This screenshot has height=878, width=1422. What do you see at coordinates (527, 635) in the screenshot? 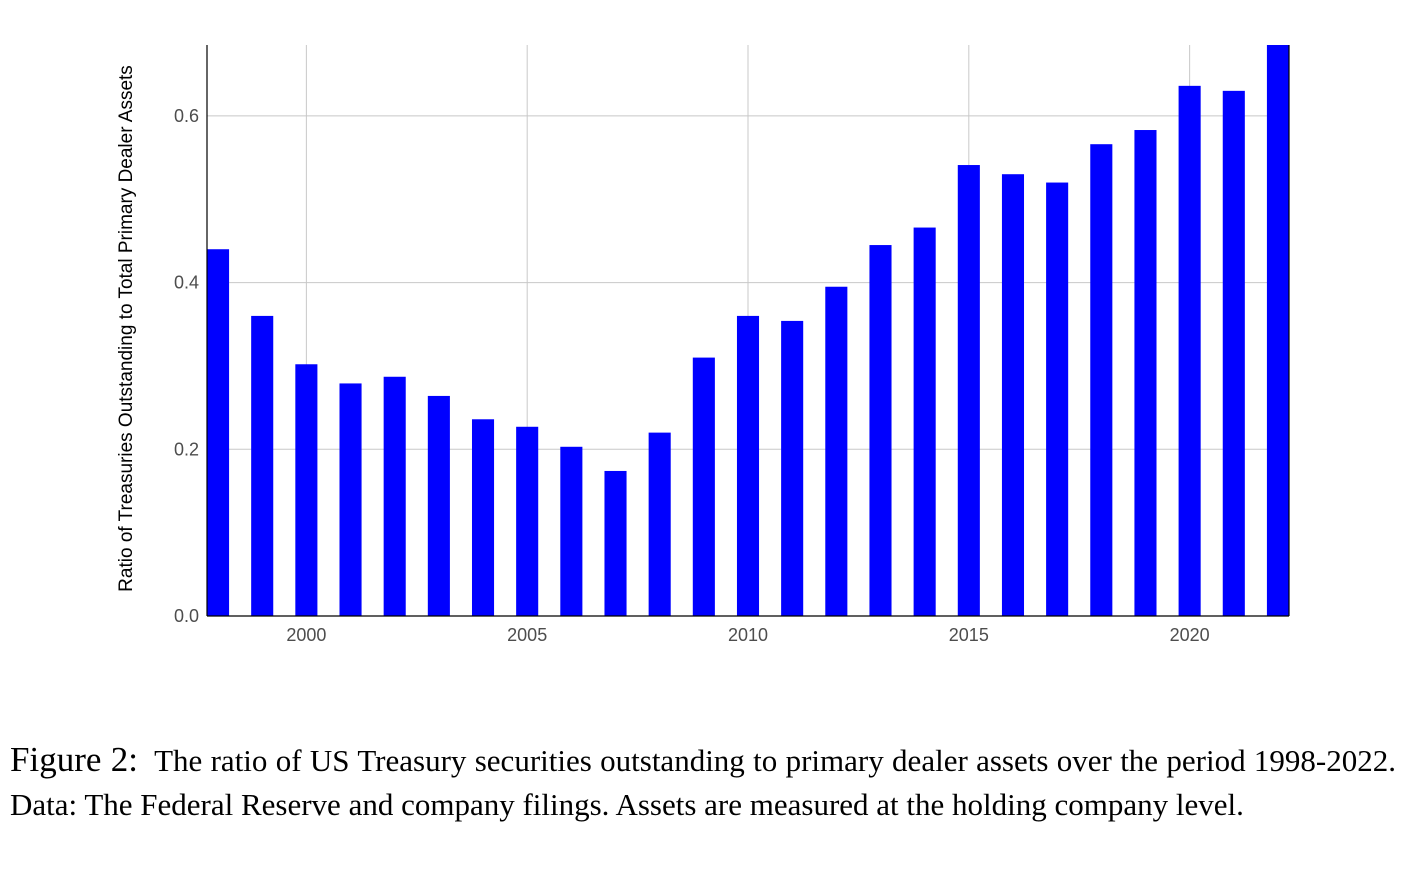
I see `x-tick-label: 2005` at bounding box center [527, 635].